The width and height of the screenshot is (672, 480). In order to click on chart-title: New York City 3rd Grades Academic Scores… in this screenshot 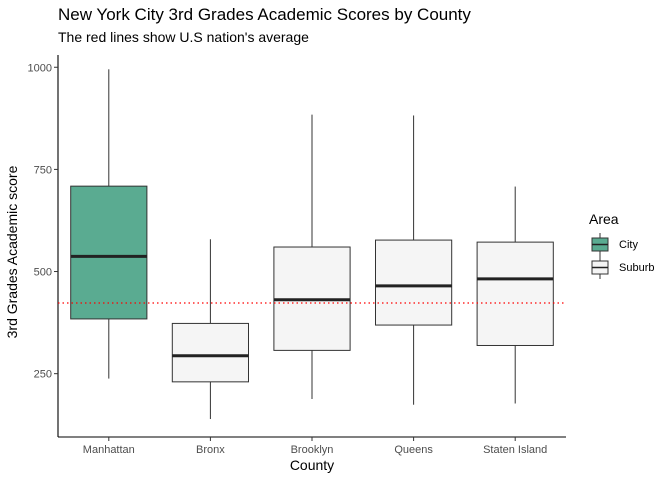, I will do `click(264, 14)`.